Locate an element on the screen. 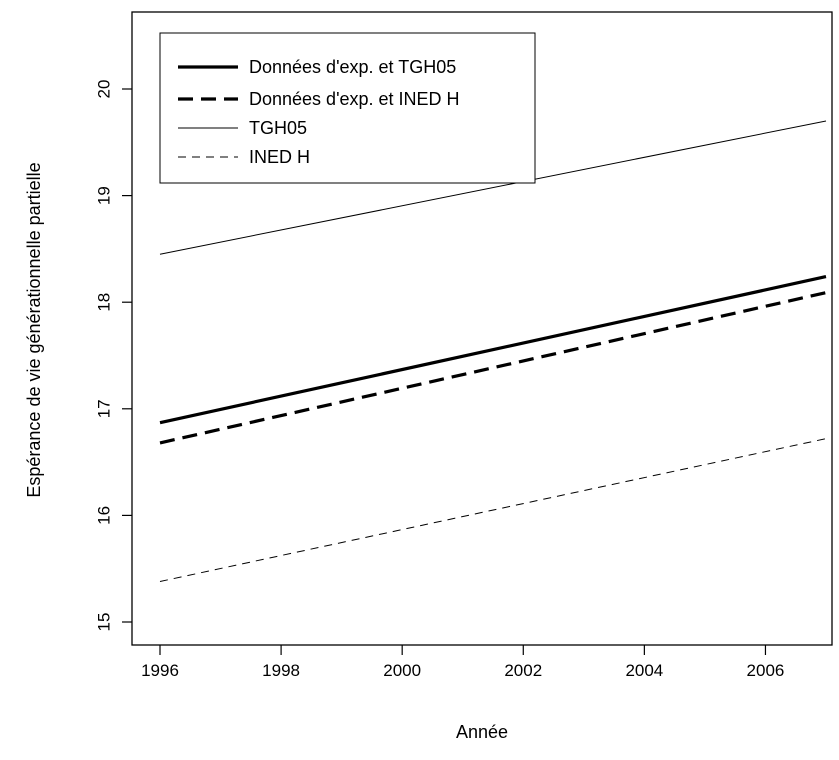 Image resolution: width=839 pixels, height=760 pixels. x-tick-label: 1998 is located at coordinates (281, 670).